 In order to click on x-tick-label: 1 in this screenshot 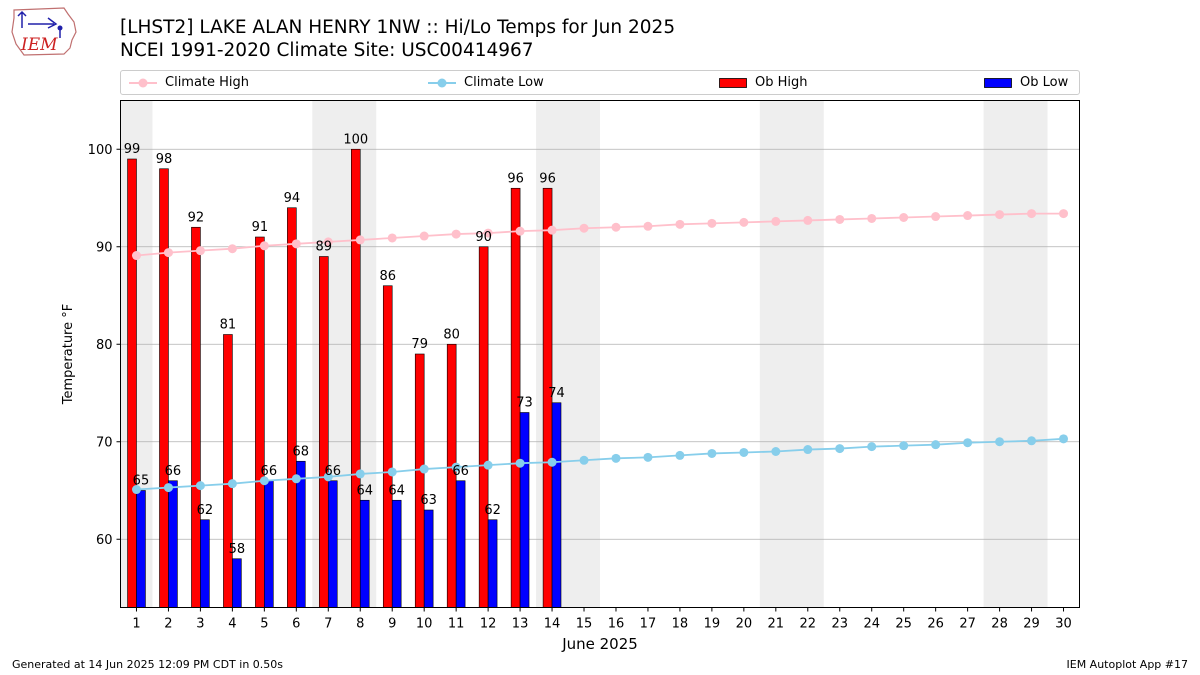, I will do `click(136, 624)`.